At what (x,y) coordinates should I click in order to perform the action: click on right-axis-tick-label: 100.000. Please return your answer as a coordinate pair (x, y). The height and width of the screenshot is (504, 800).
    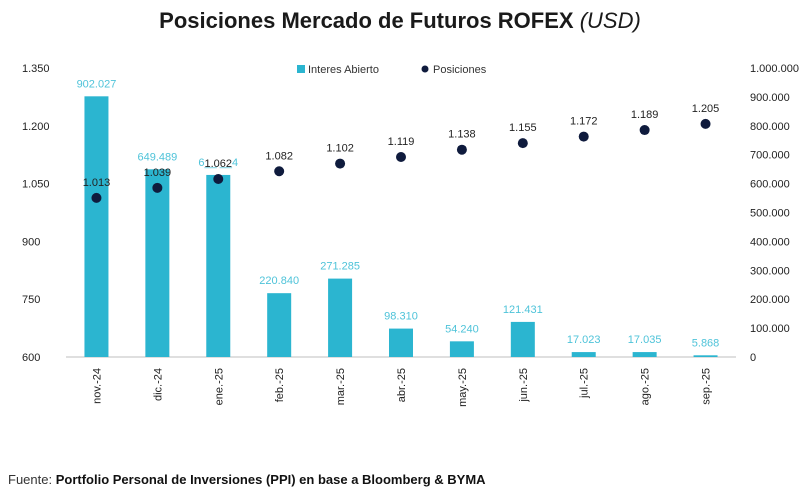
    Looking at the image, I should click on (770, 329).